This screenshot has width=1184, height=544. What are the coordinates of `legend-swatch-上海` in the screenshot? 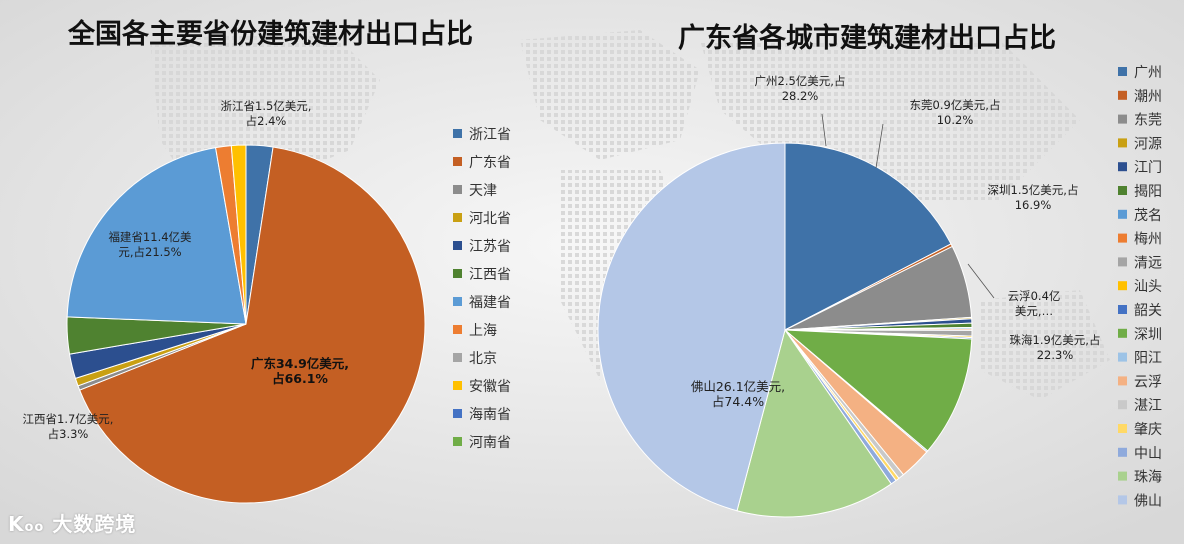 It's located at (457, 329).